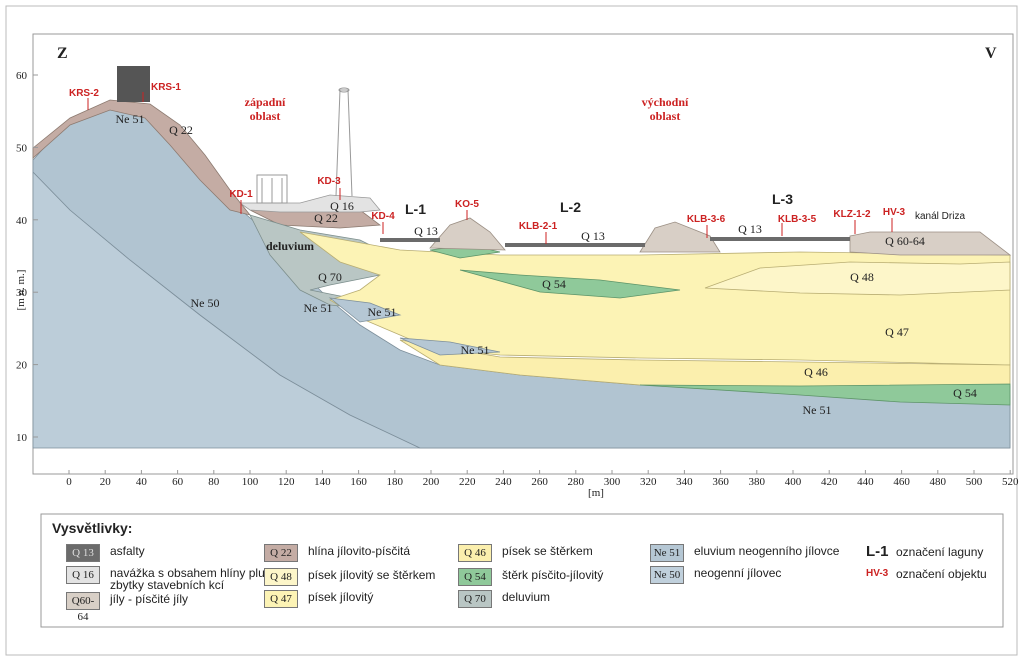 The image size is (1023, 661). I want to click on layer-q54-east, so click(825, 394).